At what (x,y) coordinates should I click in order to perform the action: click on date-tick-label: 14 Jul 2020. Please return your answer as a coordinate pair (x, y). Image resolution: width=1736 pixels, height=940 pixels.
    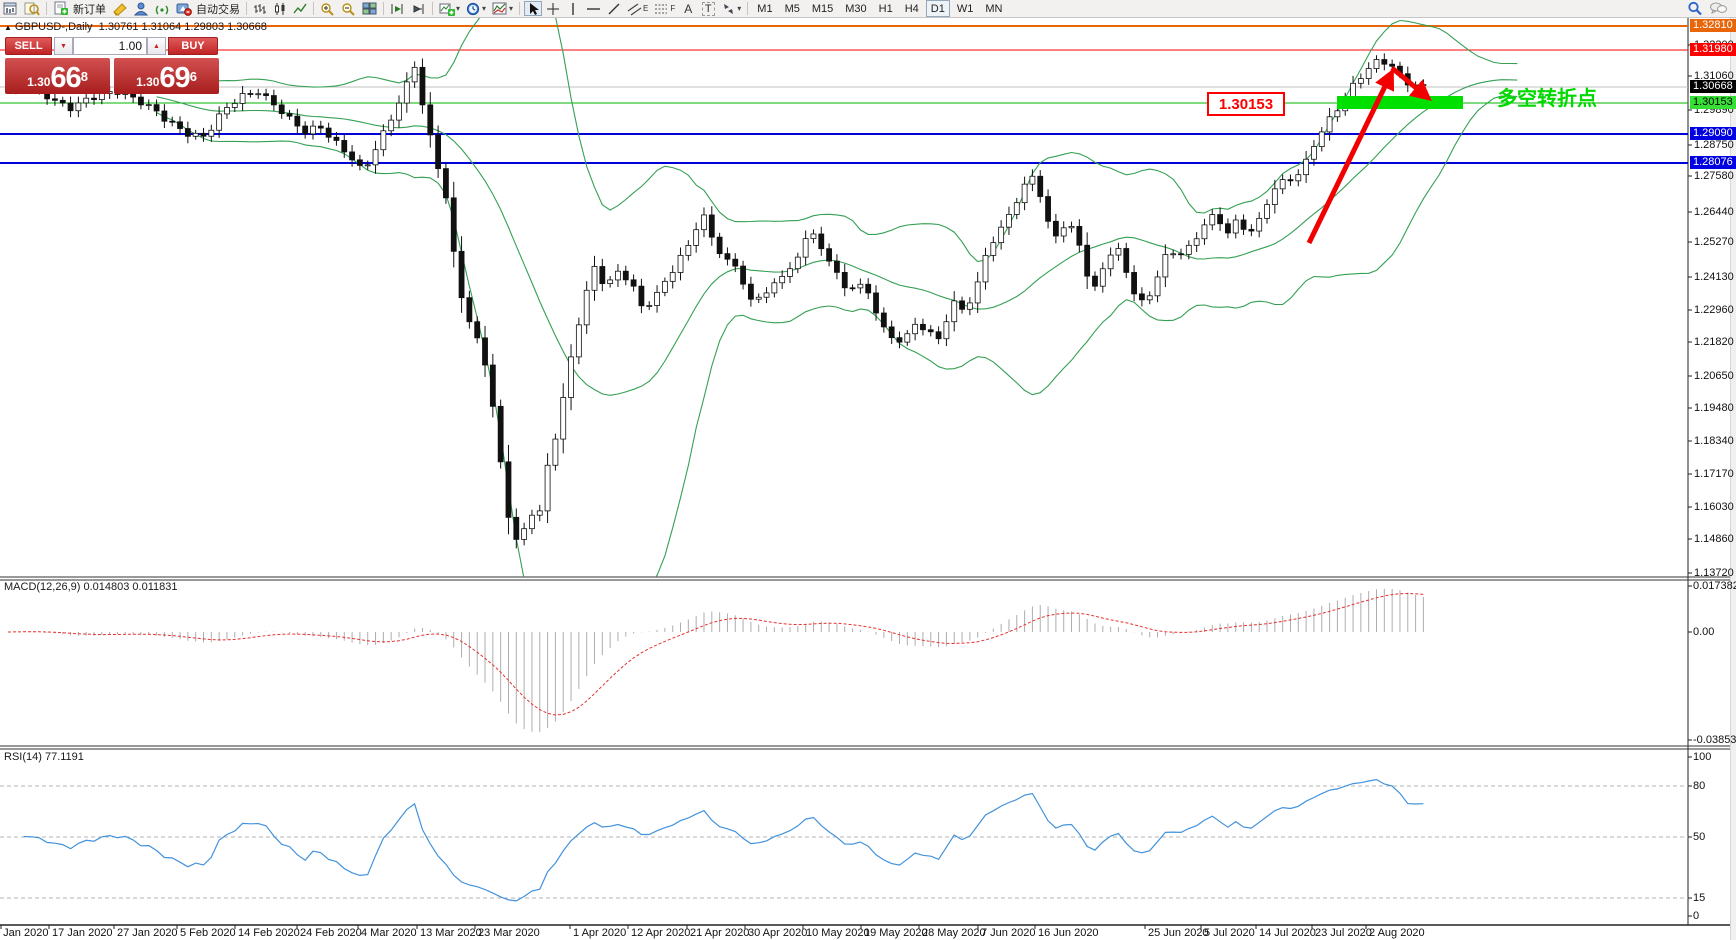
    Looking at the image, I should click on (1287, 933).